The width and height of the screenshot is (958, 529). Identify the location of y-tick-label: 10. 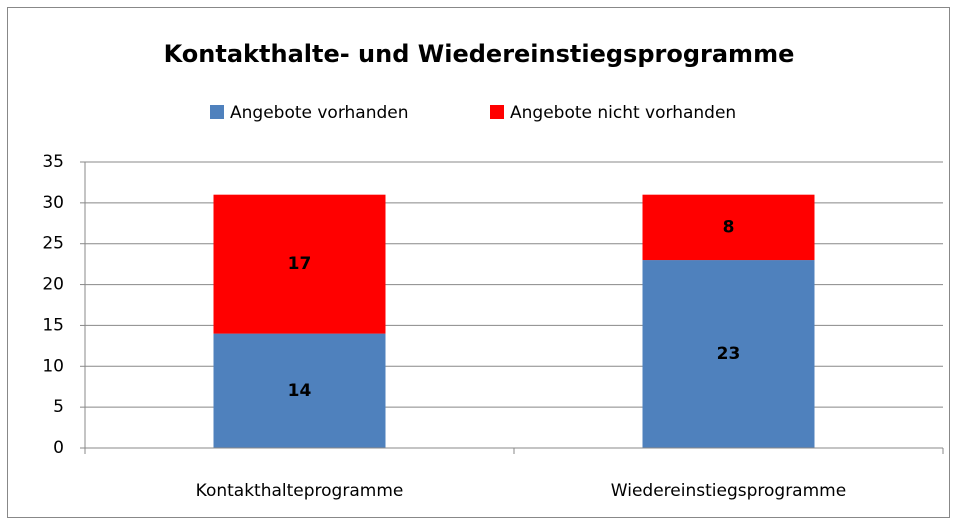
(53, 366).